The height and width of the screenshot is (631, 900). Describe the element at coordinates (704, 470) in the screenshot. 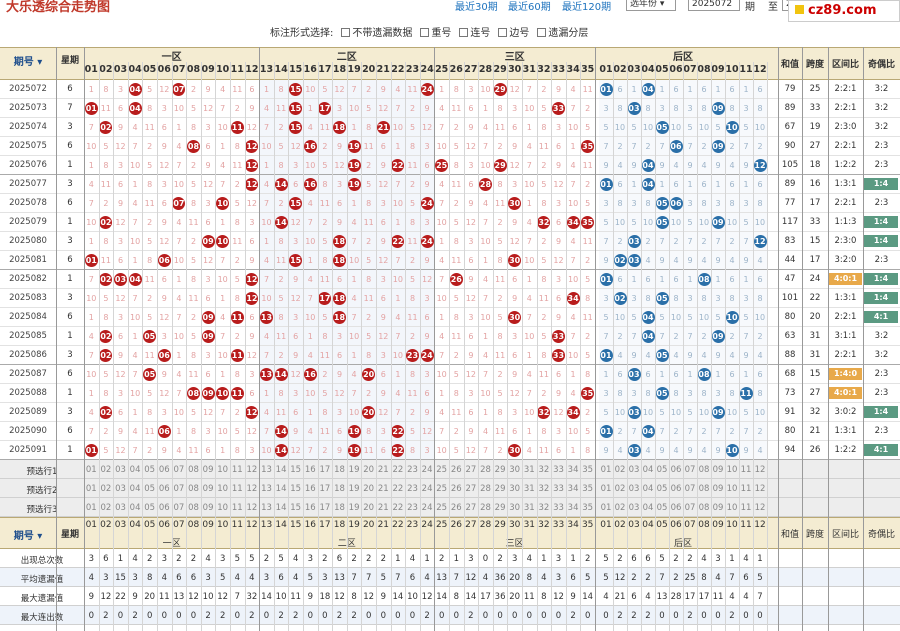

I see `preselect-back-08: 08` at that location.